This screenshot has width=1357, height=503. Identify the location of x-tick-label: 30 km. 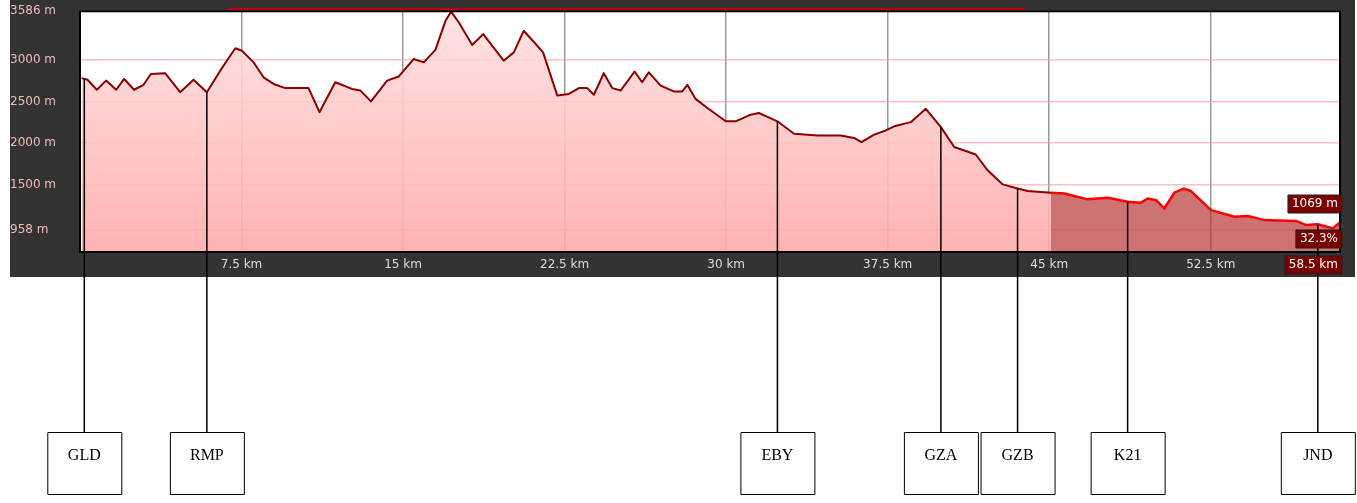
(726, 264).